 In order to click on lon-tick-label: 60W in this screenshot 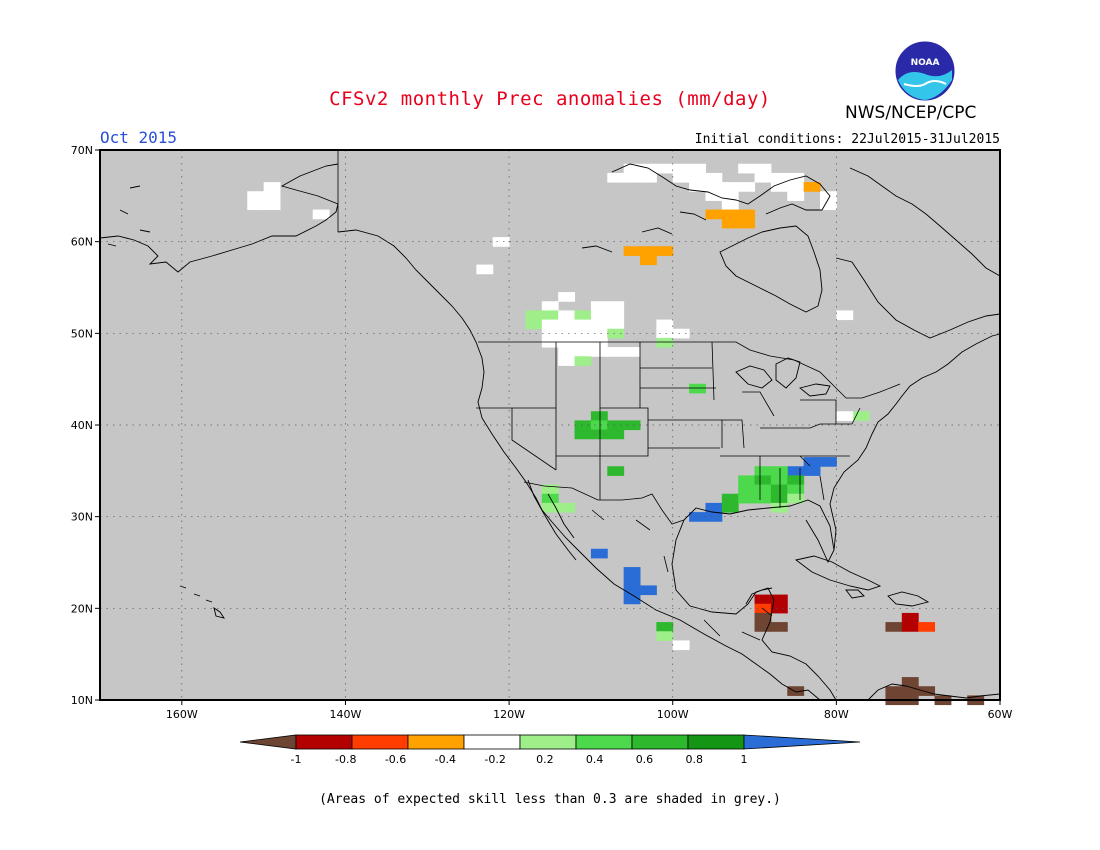, I will do `click(1000, 714)`.